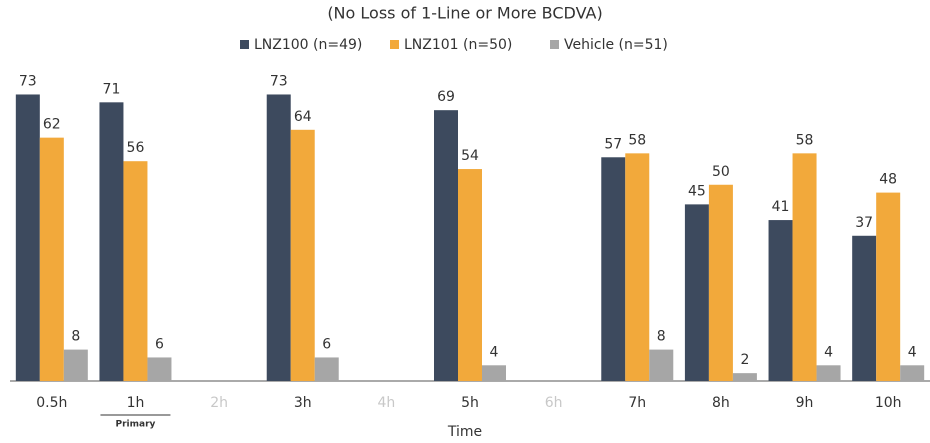  I want to click on value-label: 69, so click(446, 97).